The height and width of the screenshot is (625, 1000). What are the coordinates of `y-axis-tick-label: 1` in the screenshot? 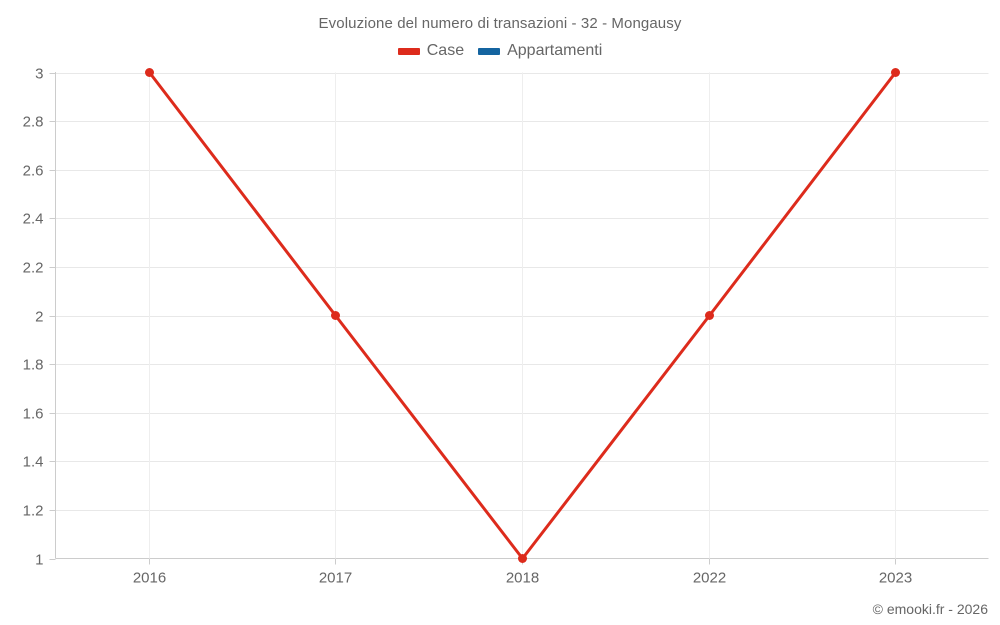 It's located at (39, 560).